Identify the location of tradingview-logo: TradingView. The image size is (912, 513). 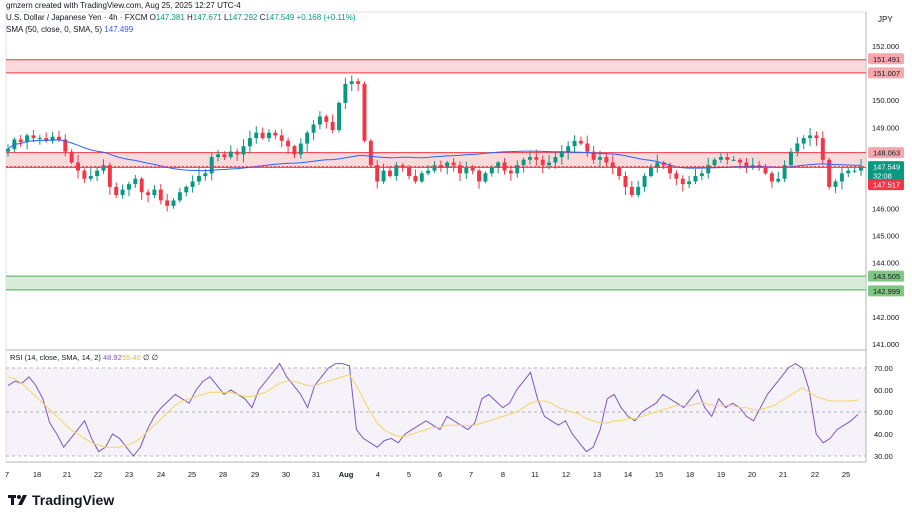
(61, 500).